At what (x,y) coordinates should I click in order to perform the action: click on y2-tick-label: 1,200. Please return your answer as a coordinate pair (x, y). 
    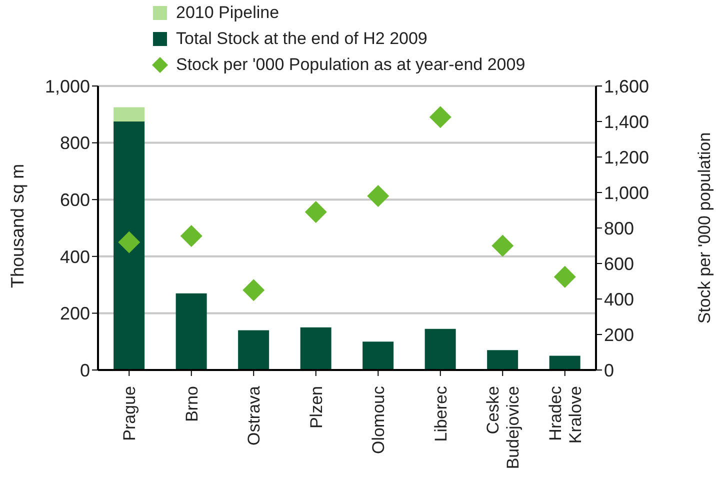
    Looking at the image, I should click on (627, 157).